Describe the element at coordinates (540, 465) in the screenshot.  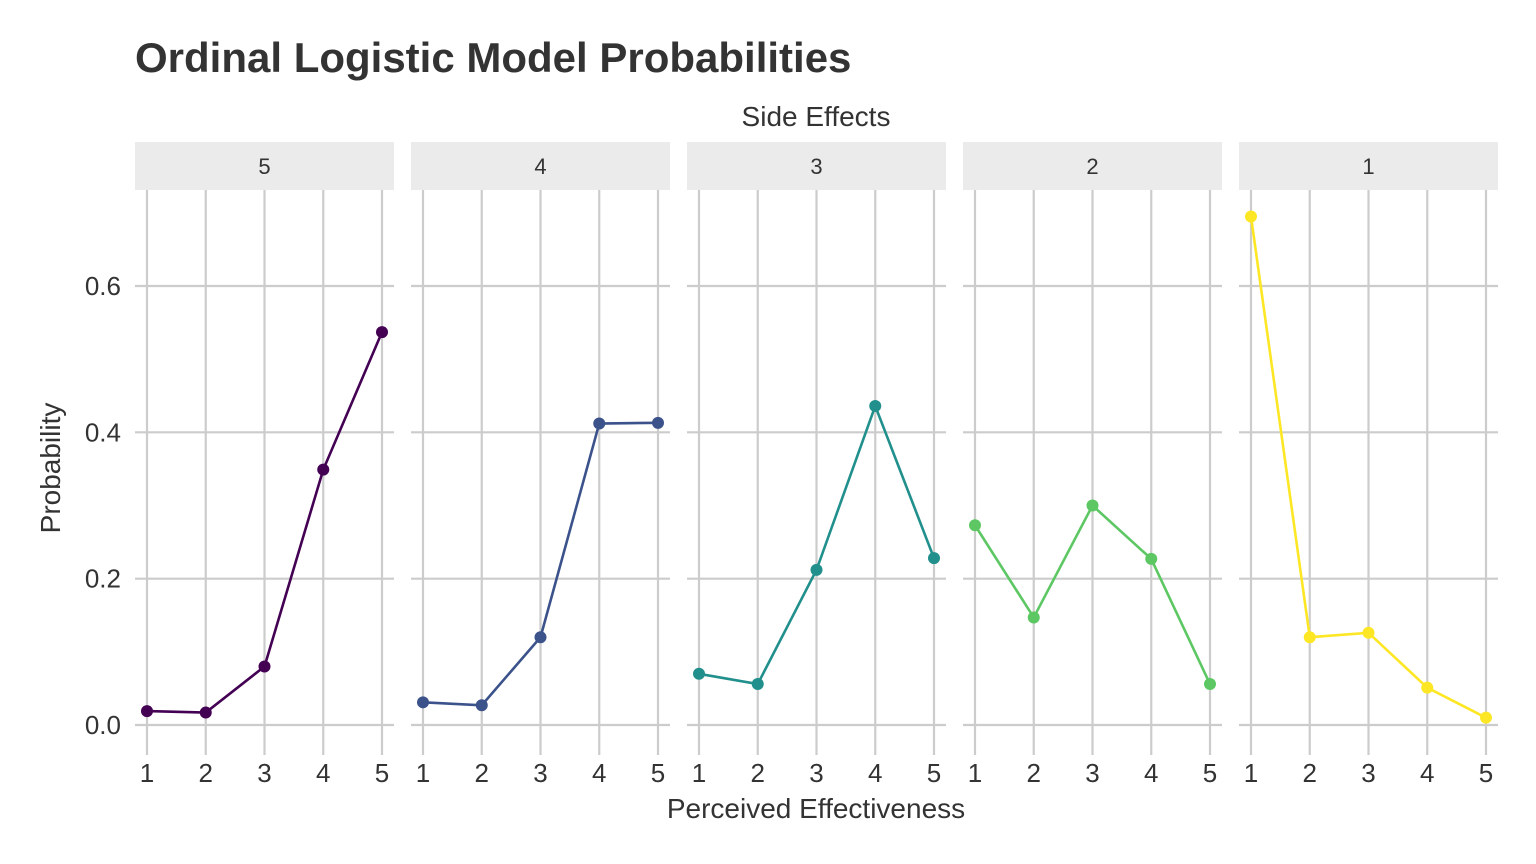
I see `facet-panel-4: 4 1 2 3 4 5` at that location.